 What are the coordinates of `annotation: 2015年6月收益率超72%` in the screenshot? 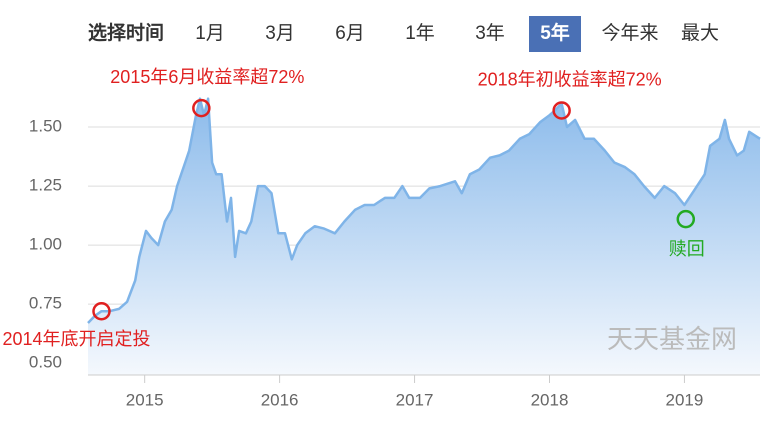 It's located at (207, 77).